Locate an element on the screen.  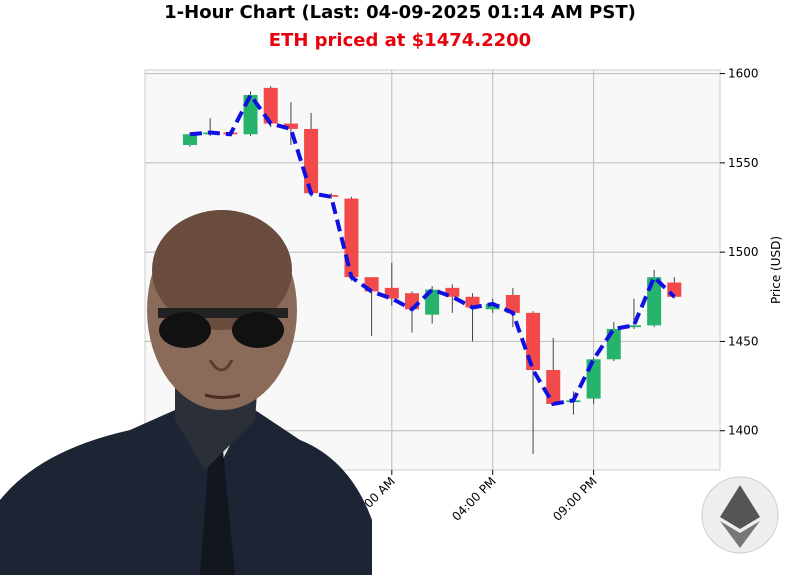
y-tick-label: 1600 is located at coordinates (743, 74).